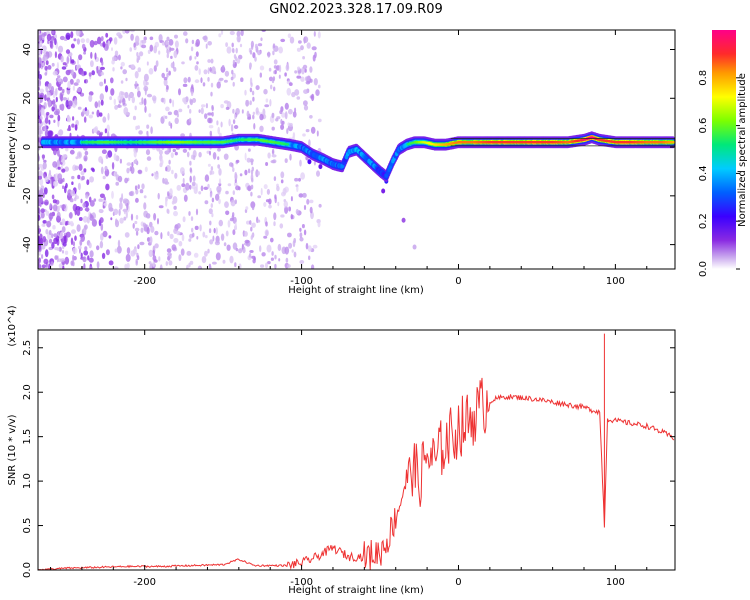 The image size is (750, 600). What do you see at coordinates (703, 78) in the screenshot?
I see `colorbar-tick-label: 0.8` at bounding box center [703, 78].